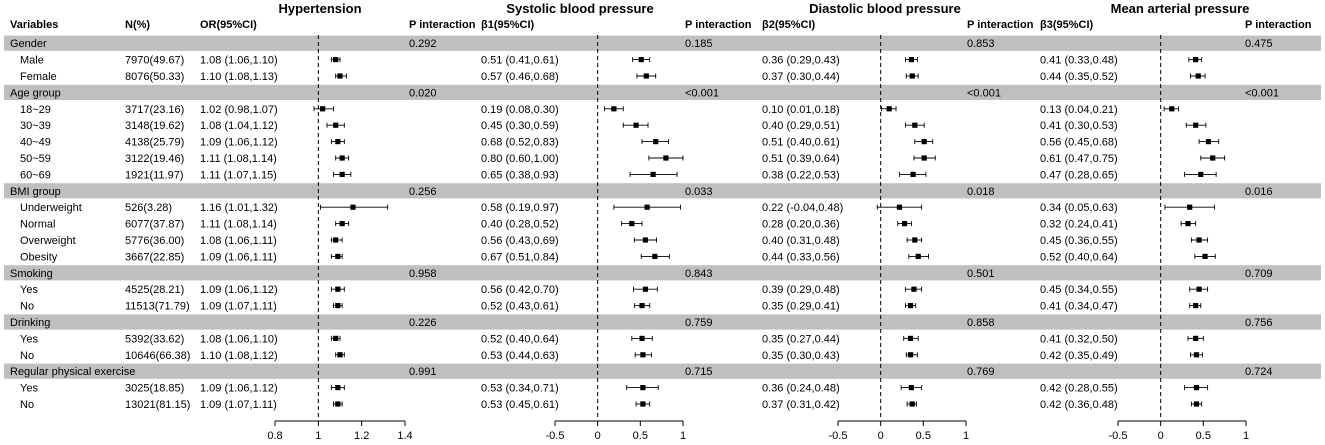 The width and height of the screenshot is (1325, 445). I want to click on subgroup-label: 30~39, so click(35, 126).